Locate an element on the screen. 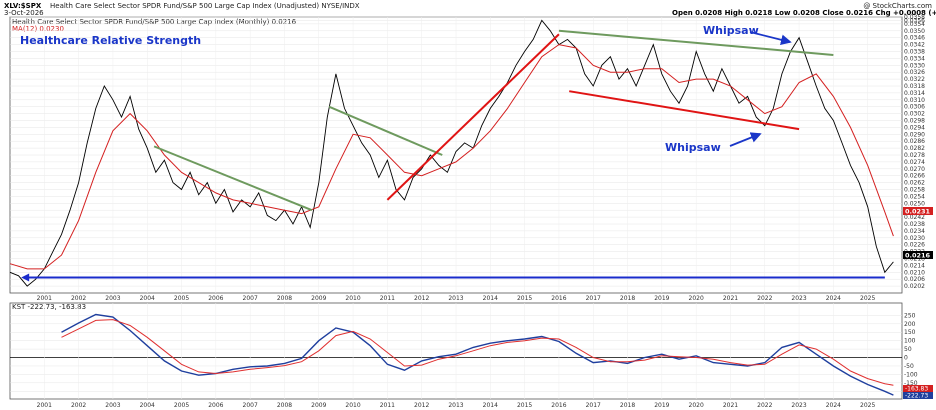  kst-x-tick: 2015 is located at coordinates (524, 405).